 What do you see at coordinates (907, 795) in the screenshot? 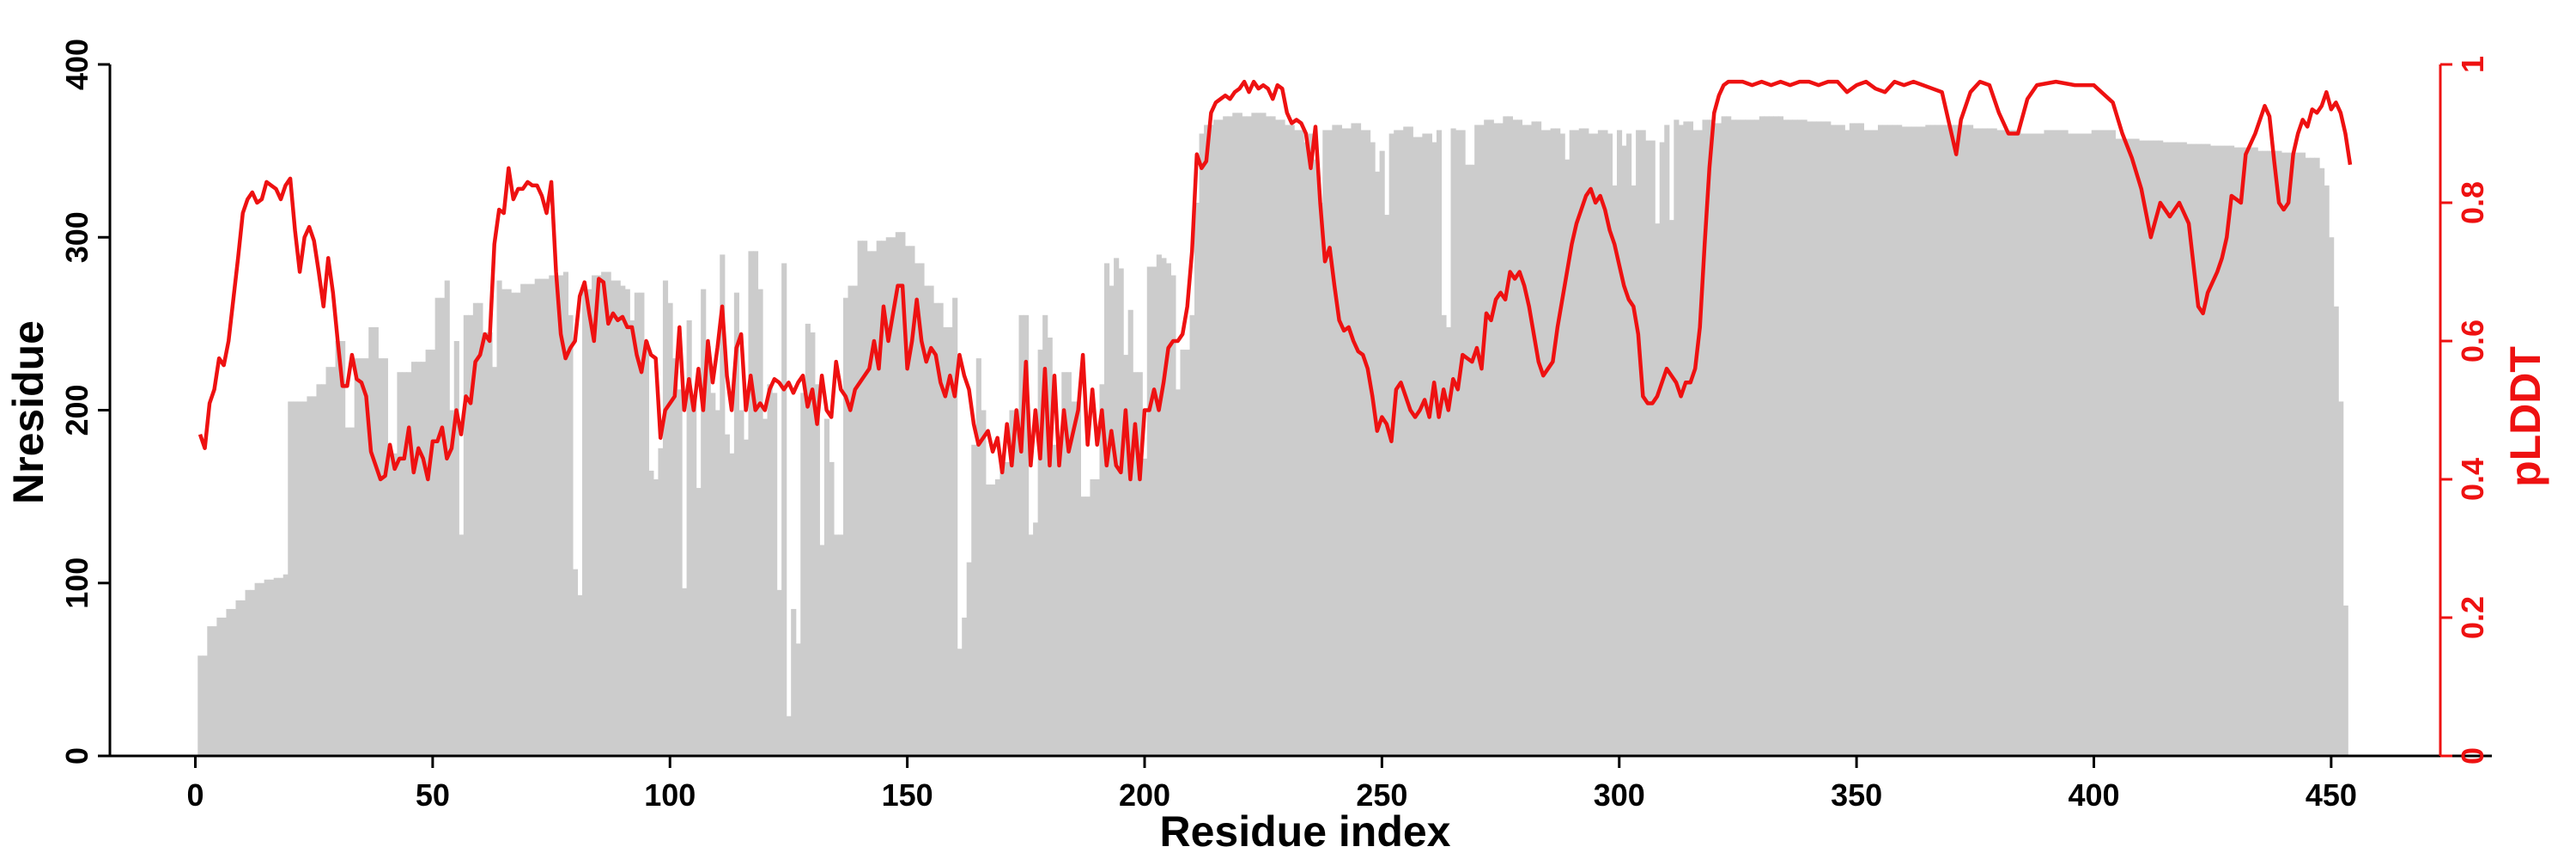
I see `x-tick-label: 150` at bounding box center [907, 795].